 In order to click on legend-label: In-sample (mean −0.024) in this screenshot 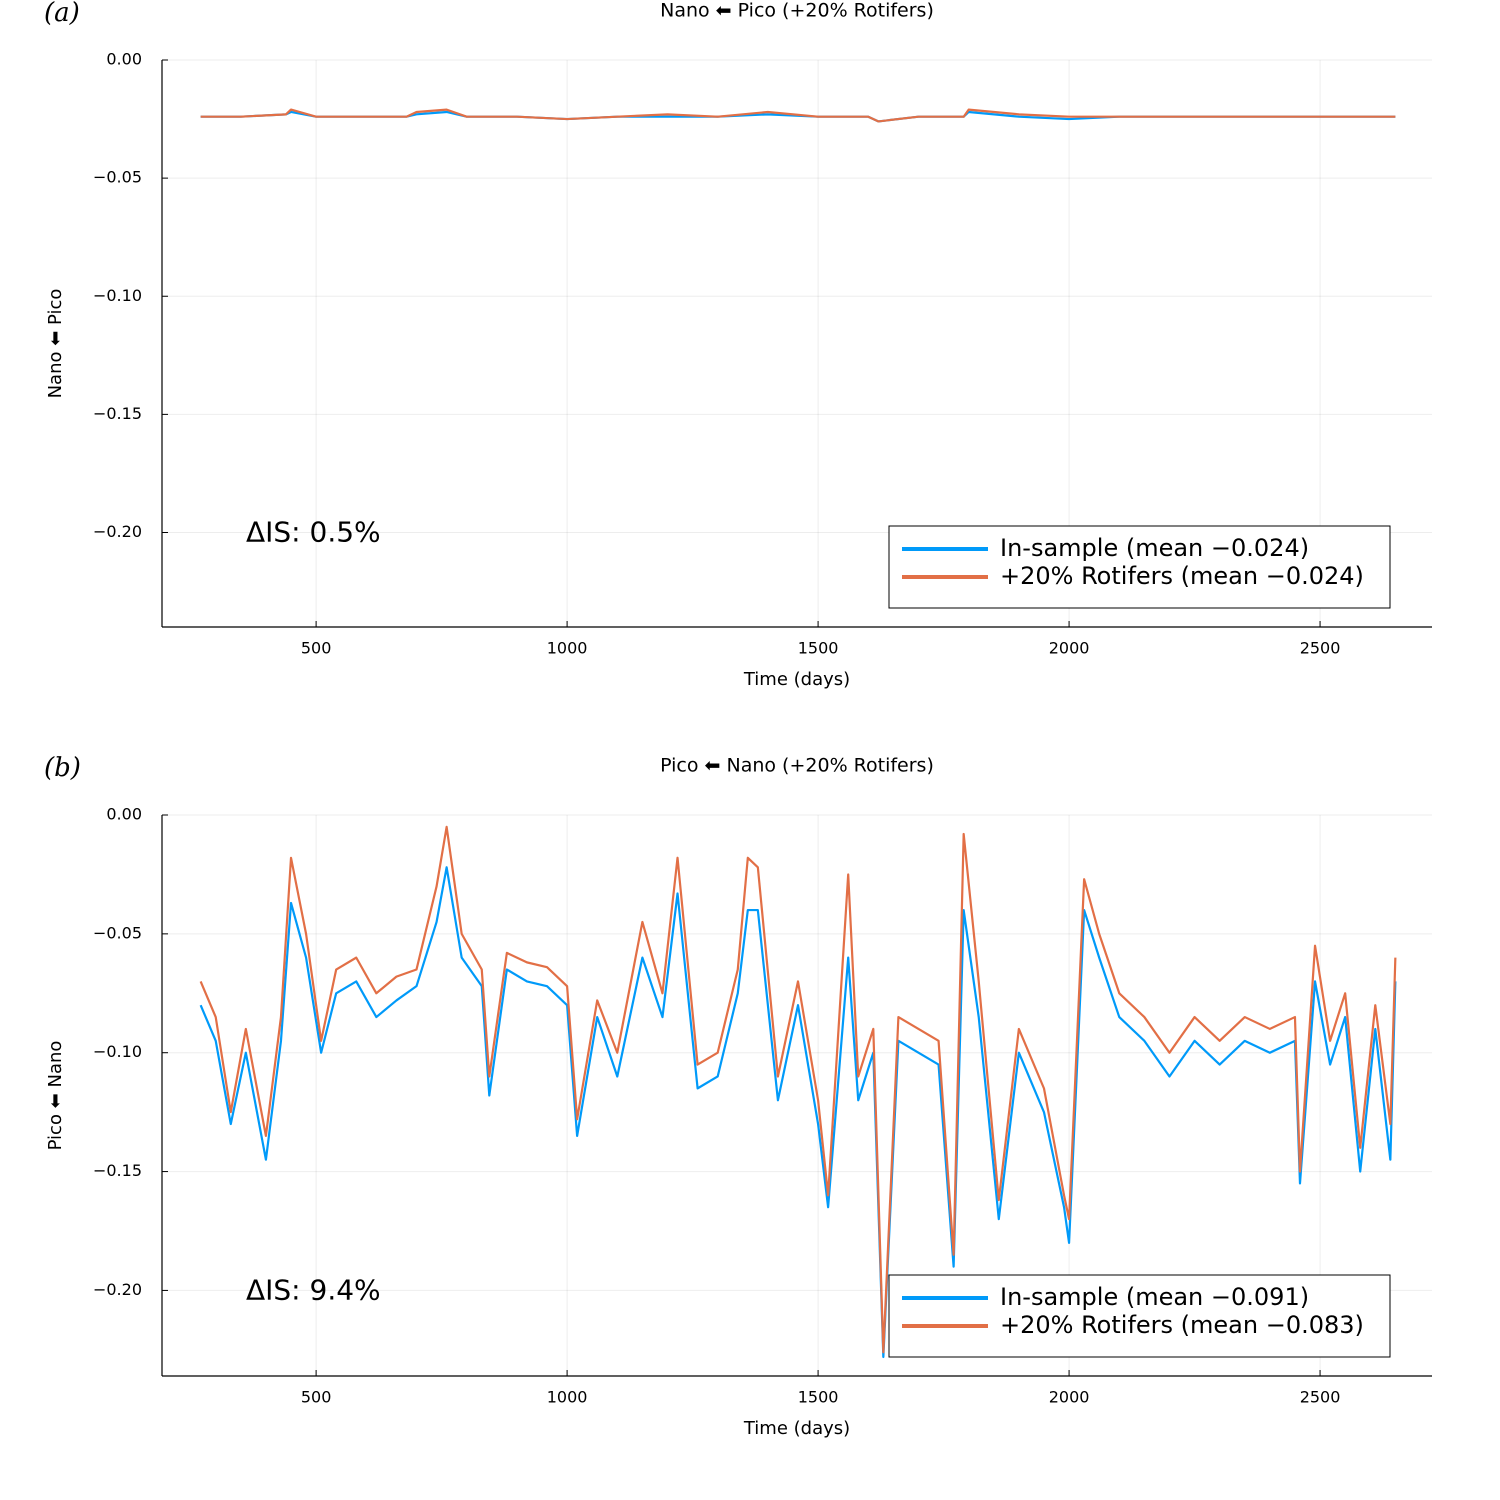, I will do `click(1154, 548)`.